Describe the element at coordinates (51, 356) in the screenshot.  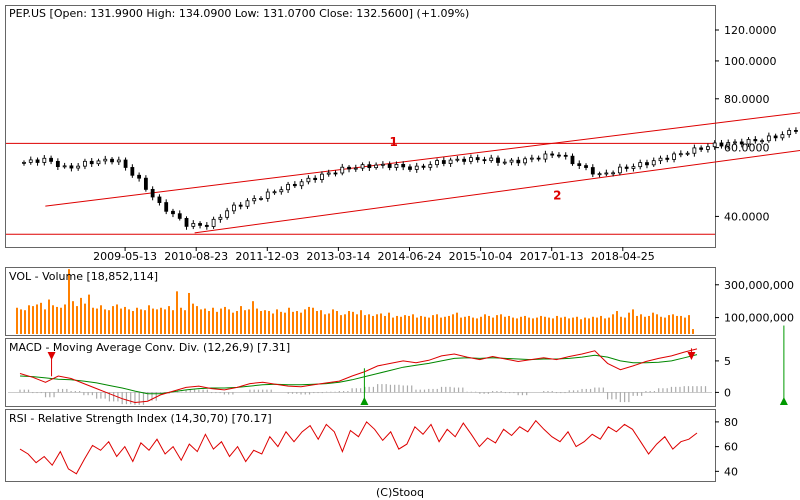
I see `macd-sell-marker` at that location.